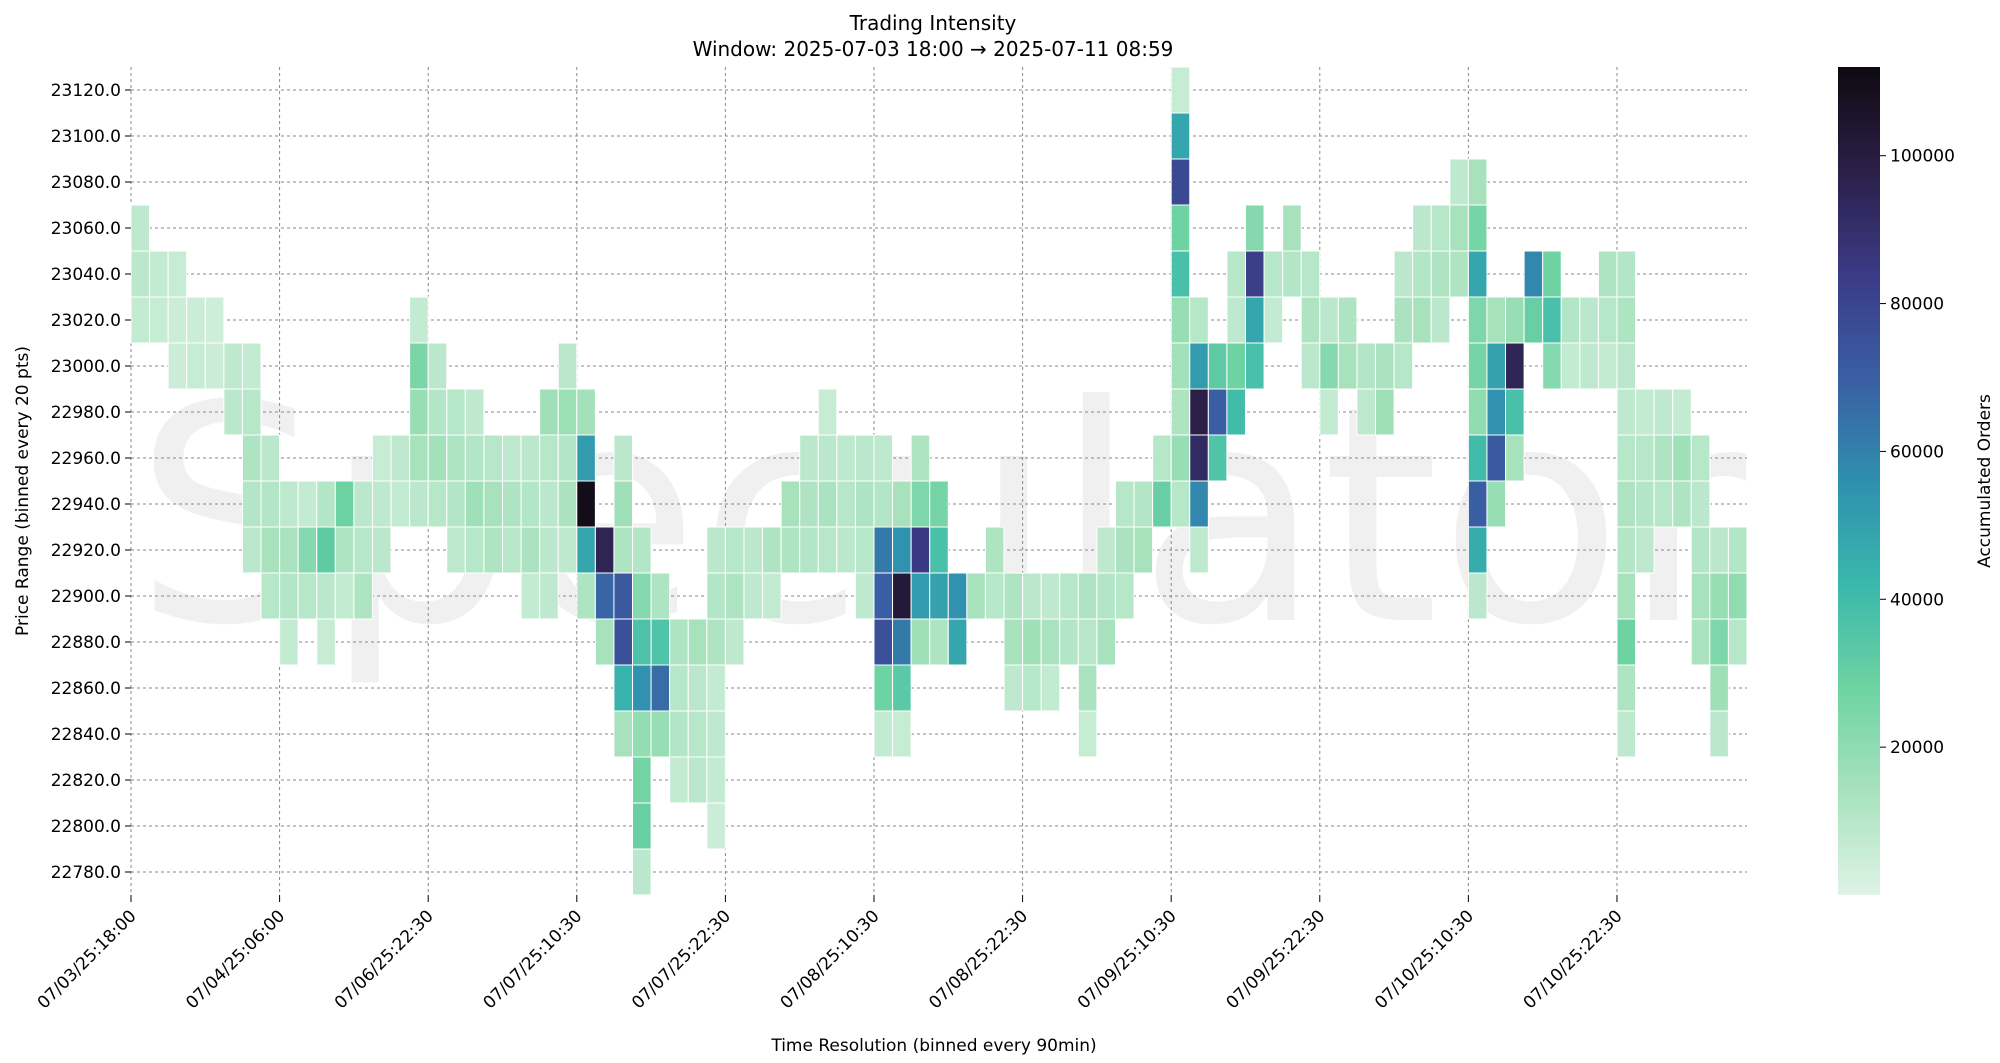 This screenshot has width=2000, height=1063. What do you see at coordinates (86, 873) in the screenshot?
I see `y-tick-label: 22780.0` at bounding box center [86, 873].